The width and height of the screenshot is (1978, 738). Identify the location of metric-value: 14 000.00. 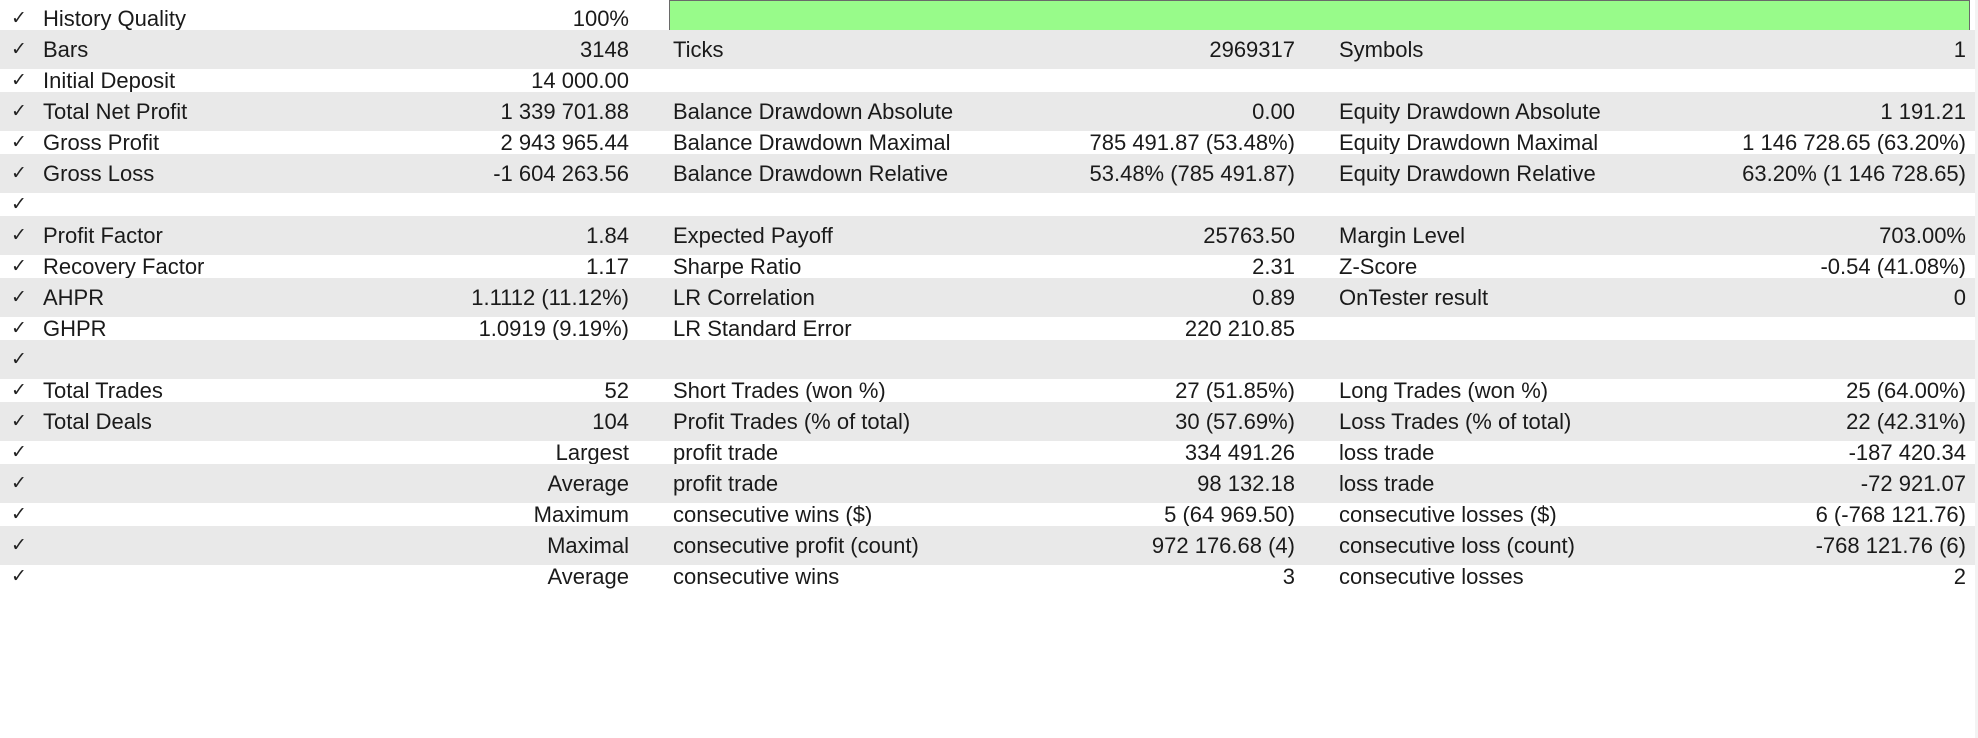
(580, 80).